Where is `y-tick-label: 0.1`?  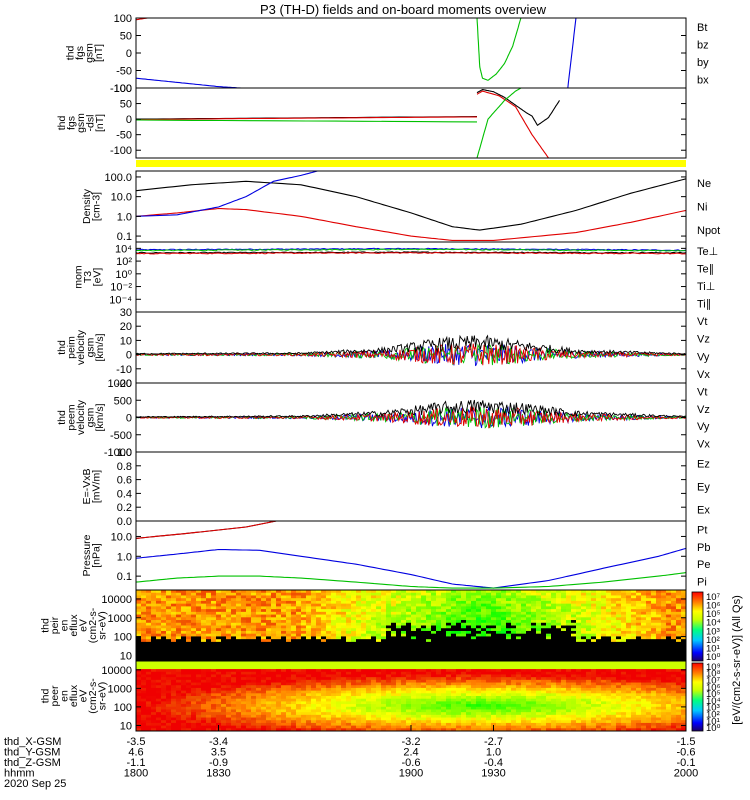
y-tick-label: 0.1 is located at coordinates (124, 237).